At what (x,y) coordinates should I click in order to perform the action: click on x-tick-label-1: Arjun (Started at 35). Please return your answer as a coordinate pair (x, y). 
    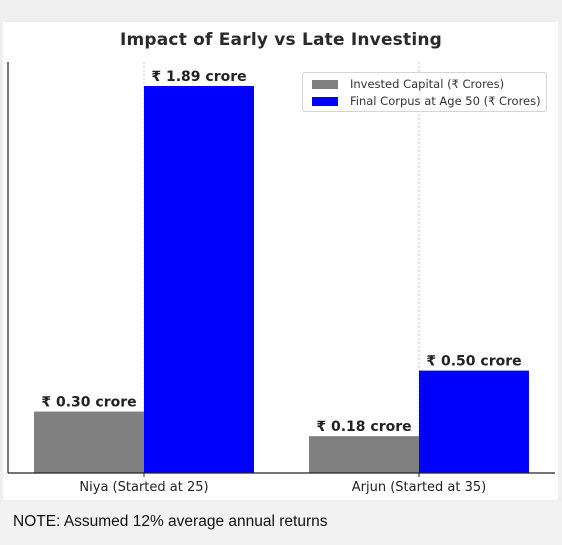
    Looking at the image, I should click on (419, 487).